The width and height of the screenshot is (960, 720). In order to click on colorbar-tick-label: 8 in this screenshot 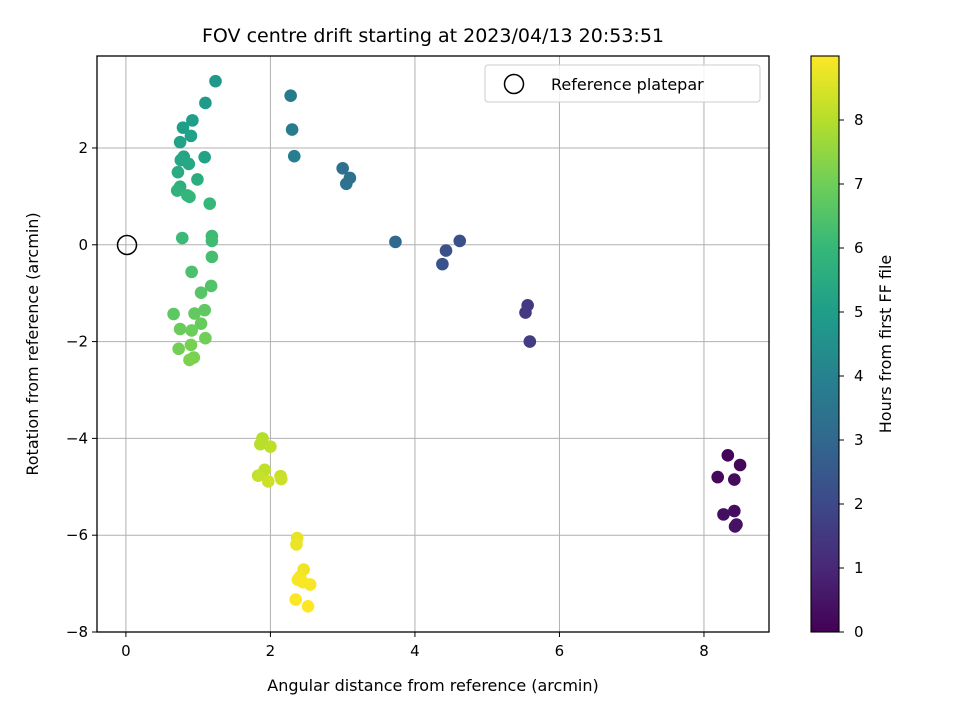, I will do `click(859, 120)`.